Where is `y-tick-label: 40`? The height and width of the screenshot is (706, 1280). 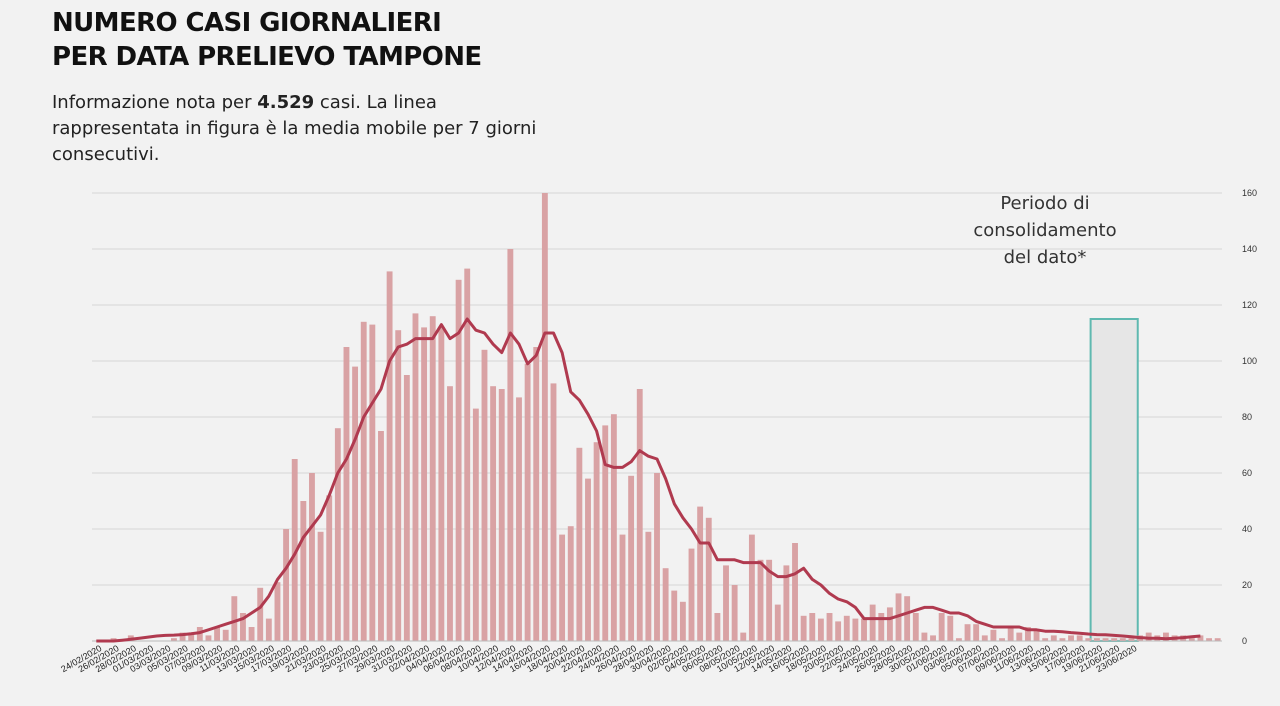 y-tick-label: 40 is located at coordinates (1247, 529).